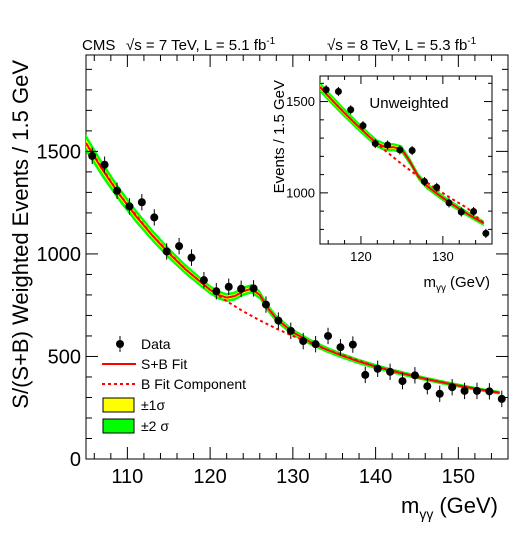  What do you see at coordinates (98, 45) in the screenshot?
I see `experiment-label: CMS` at bounding box center [98, 45].